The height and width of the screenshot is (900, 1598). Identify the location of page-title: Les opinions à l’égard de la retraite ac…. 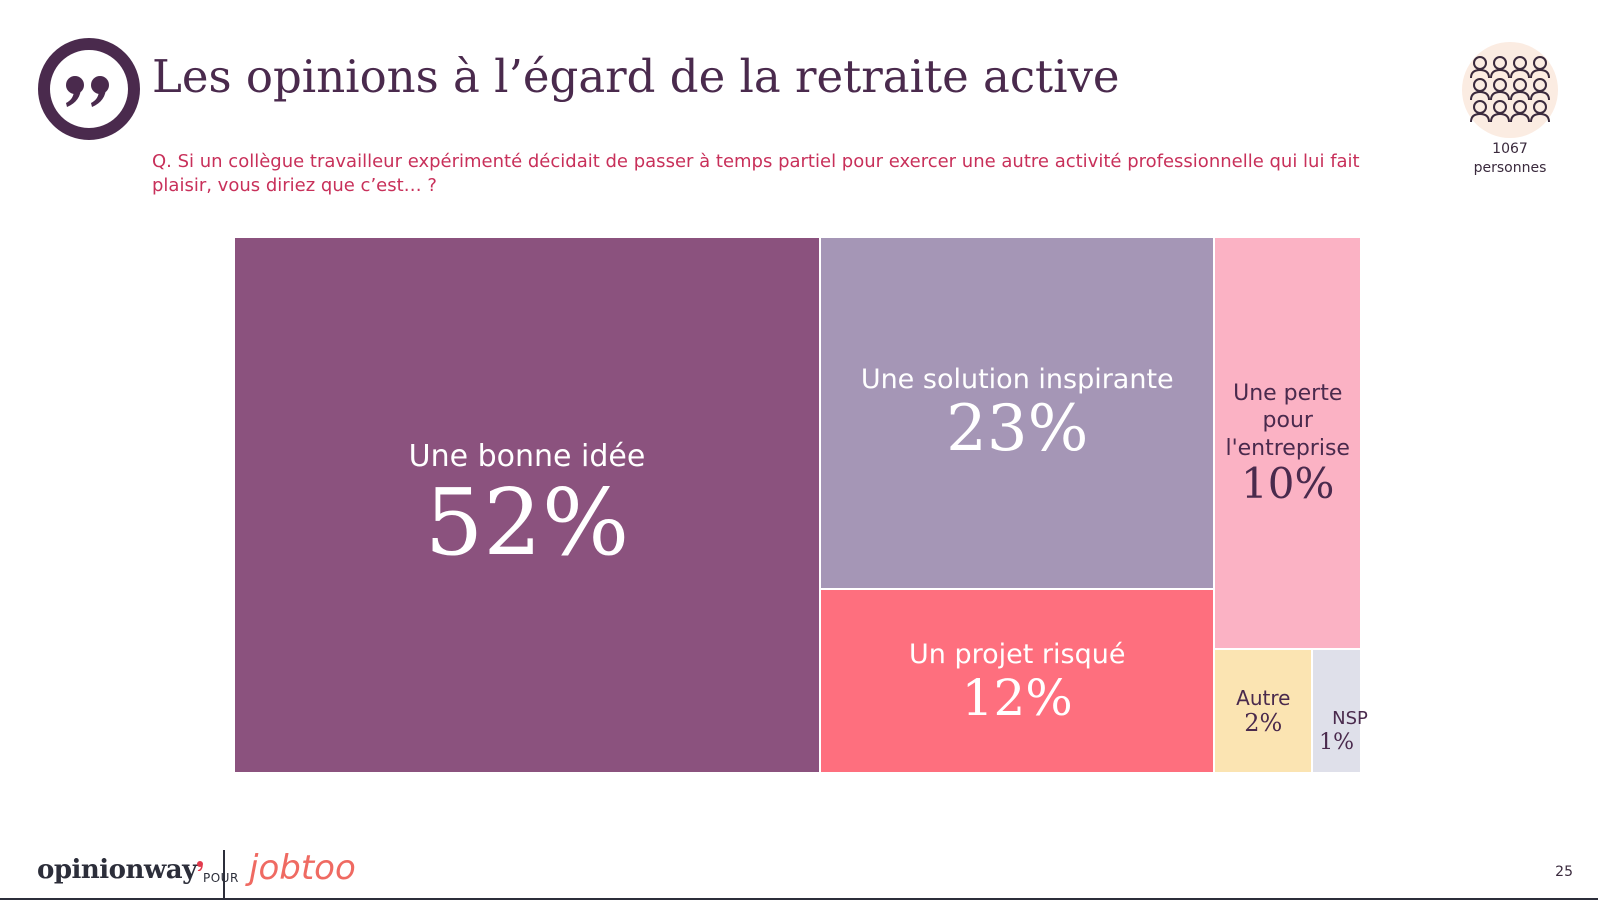
(636, 76).